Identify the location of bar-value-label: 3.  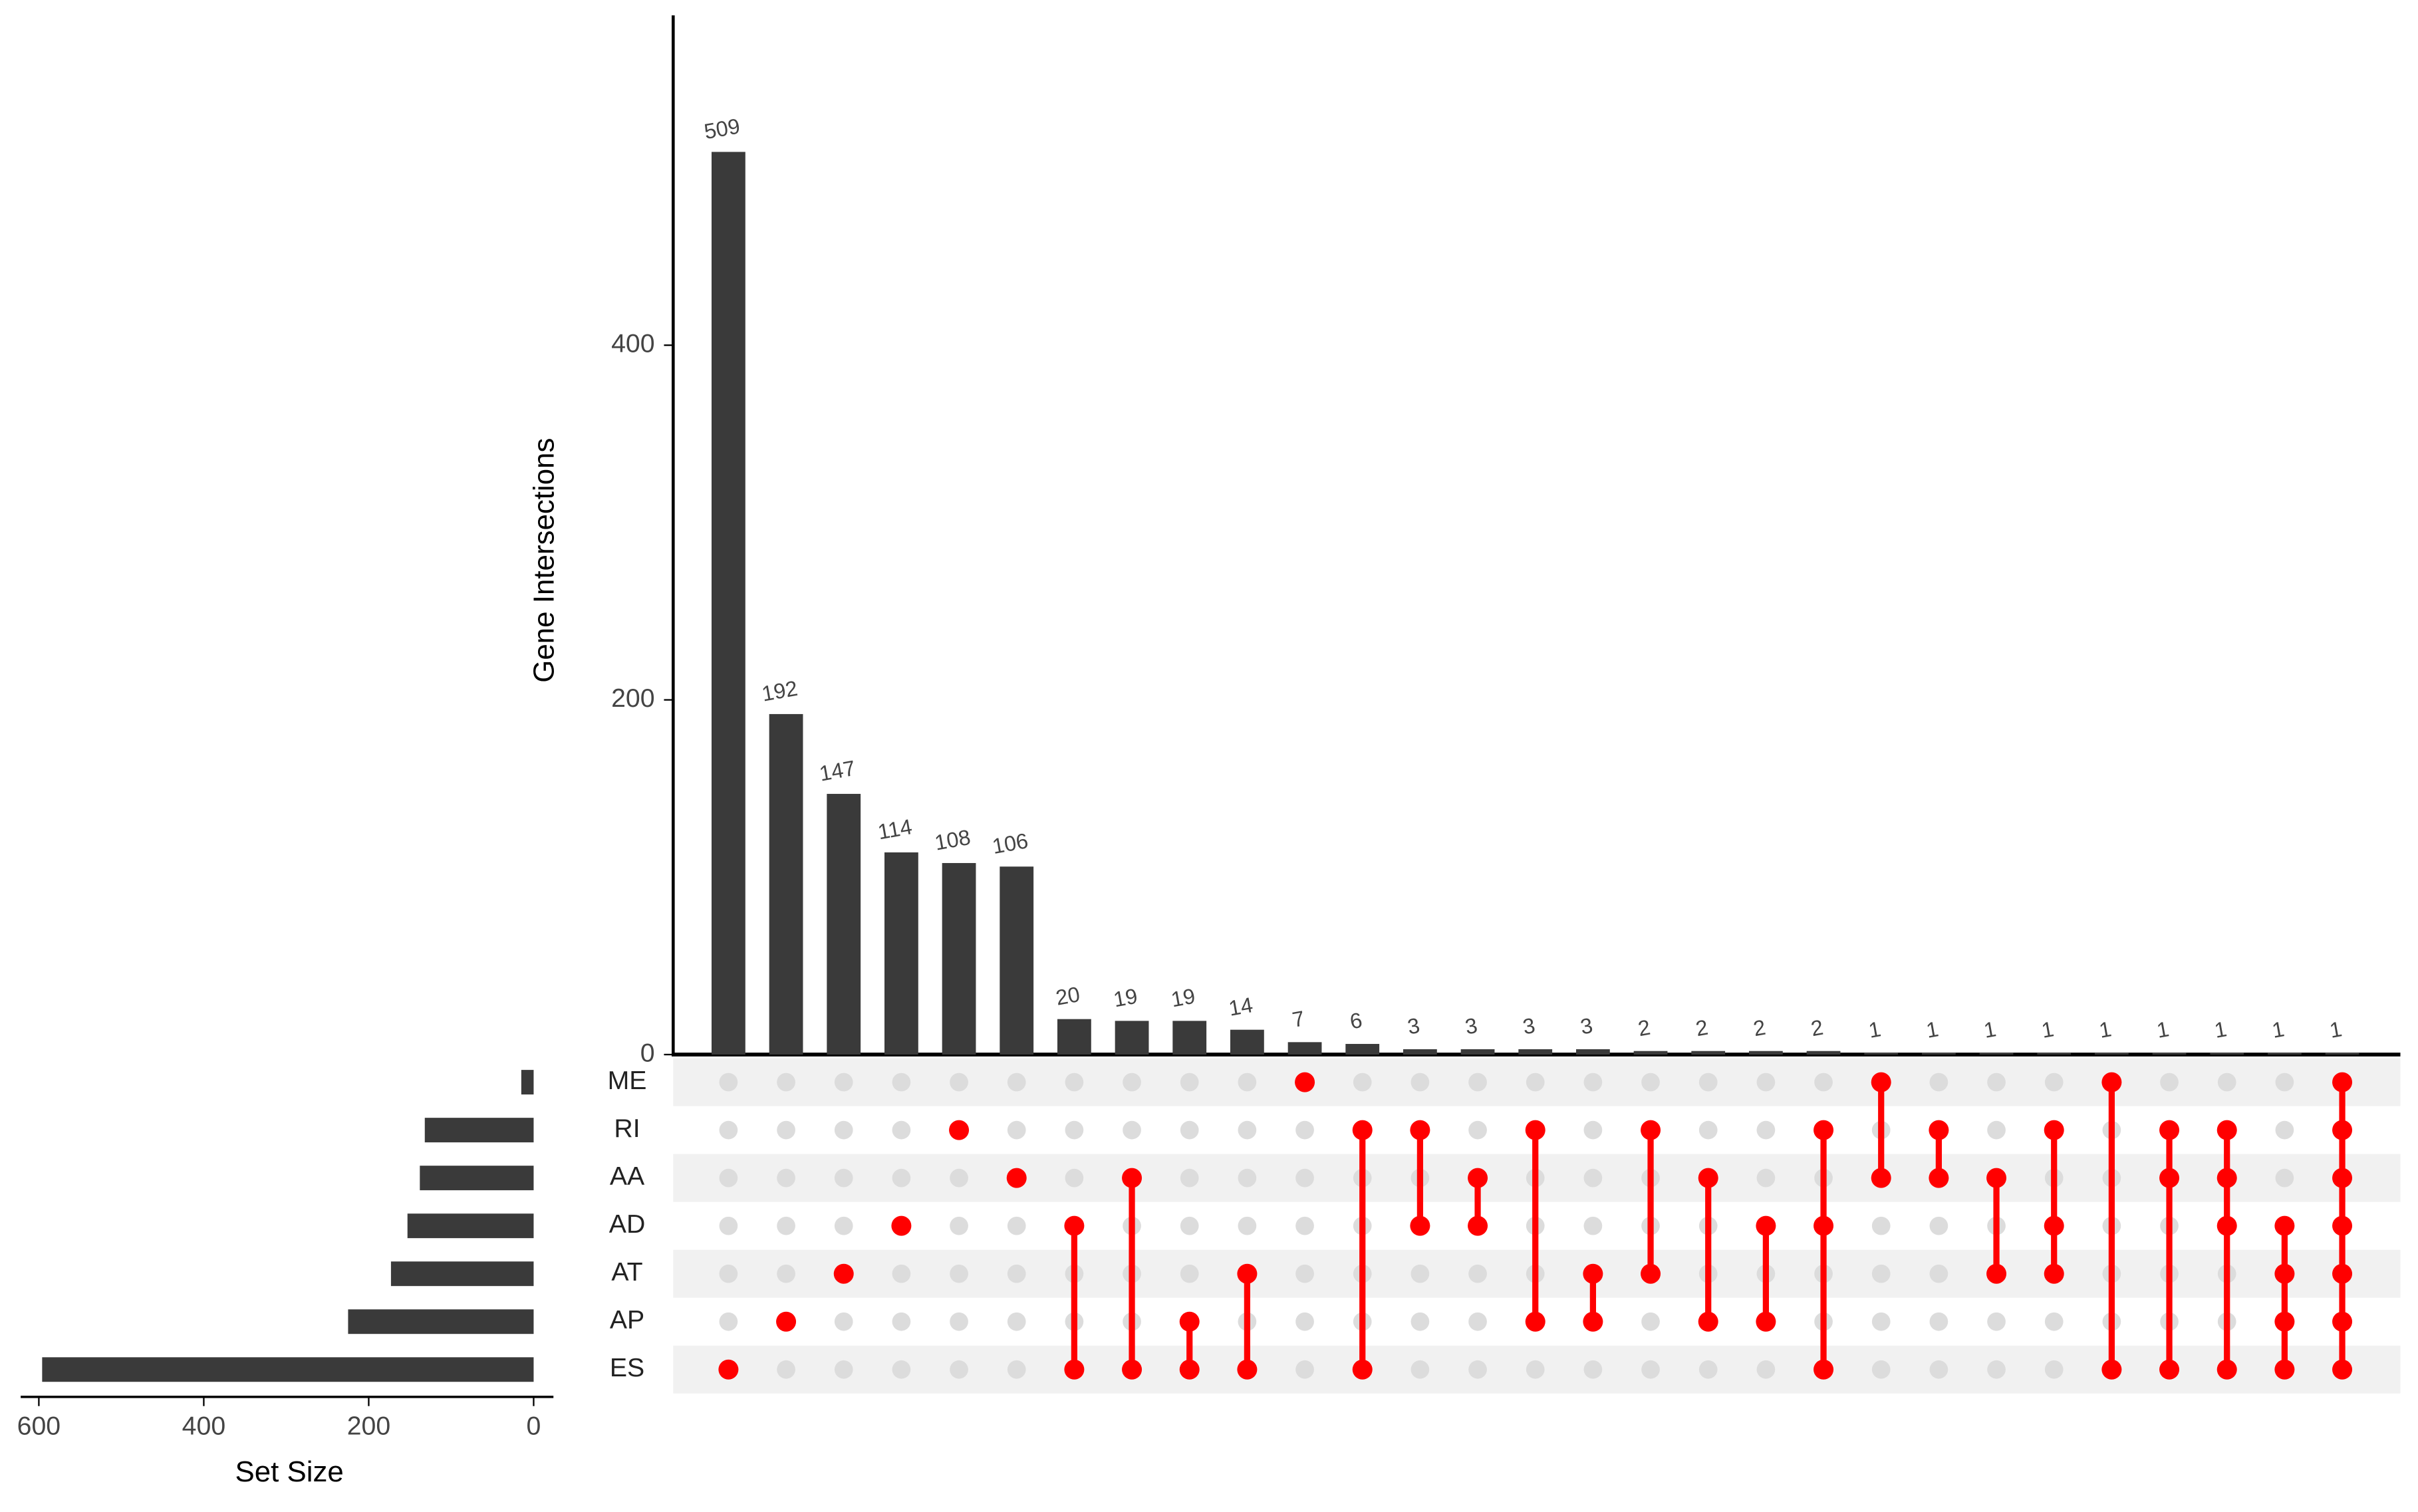
(1414, 1026).